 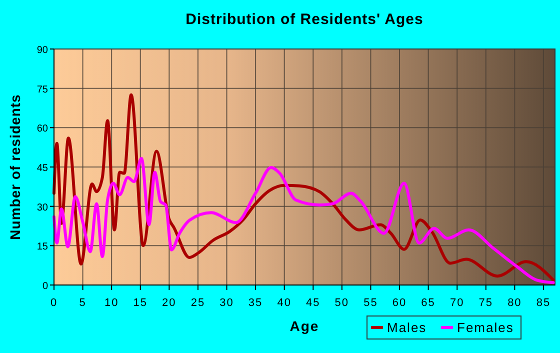 What do you see at coordinates (485, 327) in the screenshot?
I see `legend-label: Females` at bounding box center [485, 327].